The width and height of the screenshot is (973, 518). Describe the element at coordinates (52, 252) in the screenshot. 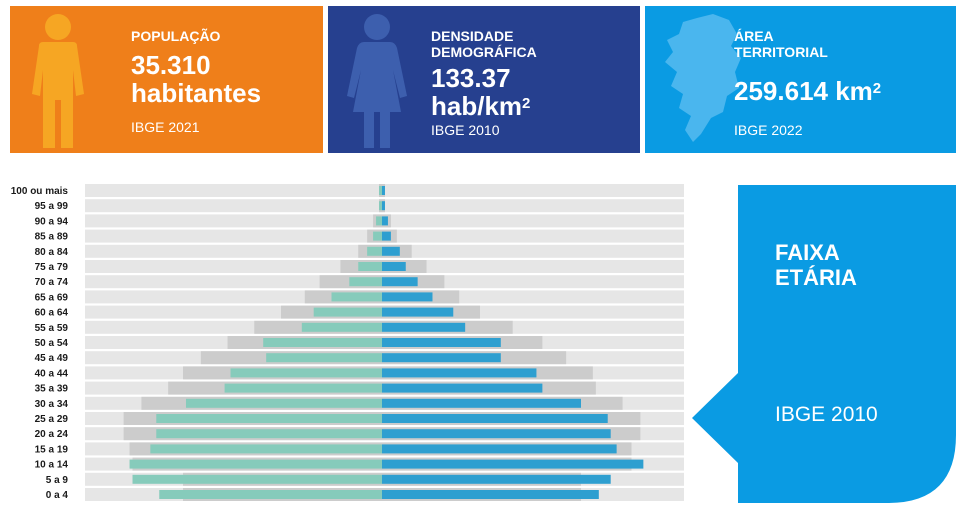

I see `age-range-label: 80 a 84` at that location.